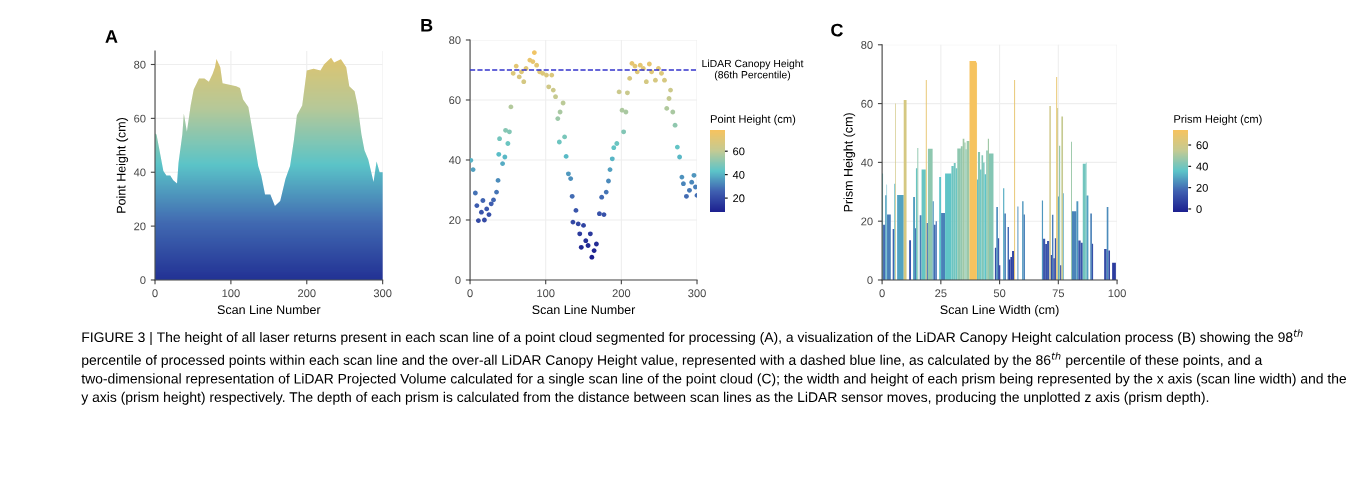  Describe the element at coordinates (122, 165) in the screenshot. I see `y-axis-title: Point Height (cm)` at that location.